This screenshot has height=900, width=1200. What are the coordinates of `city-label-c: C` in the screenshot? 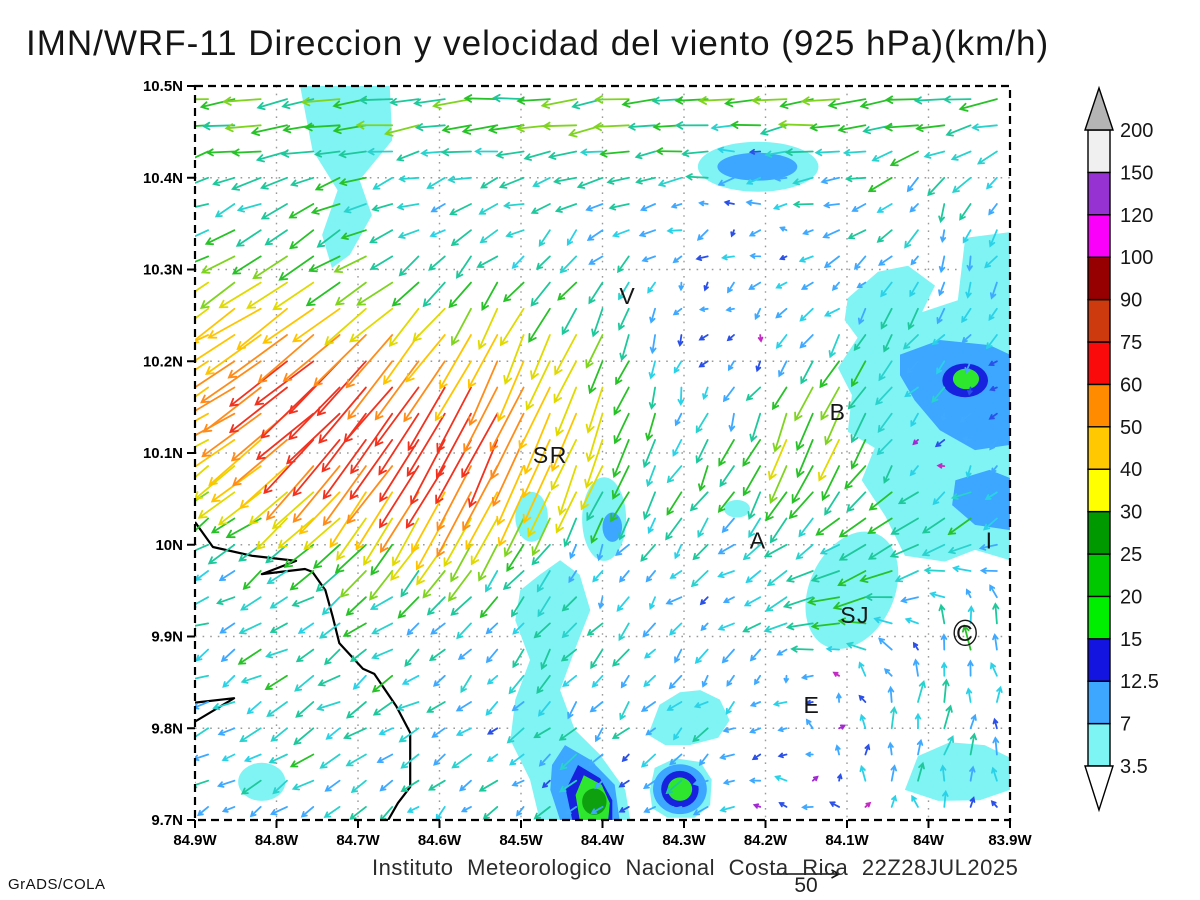 It's located at (965, 633).